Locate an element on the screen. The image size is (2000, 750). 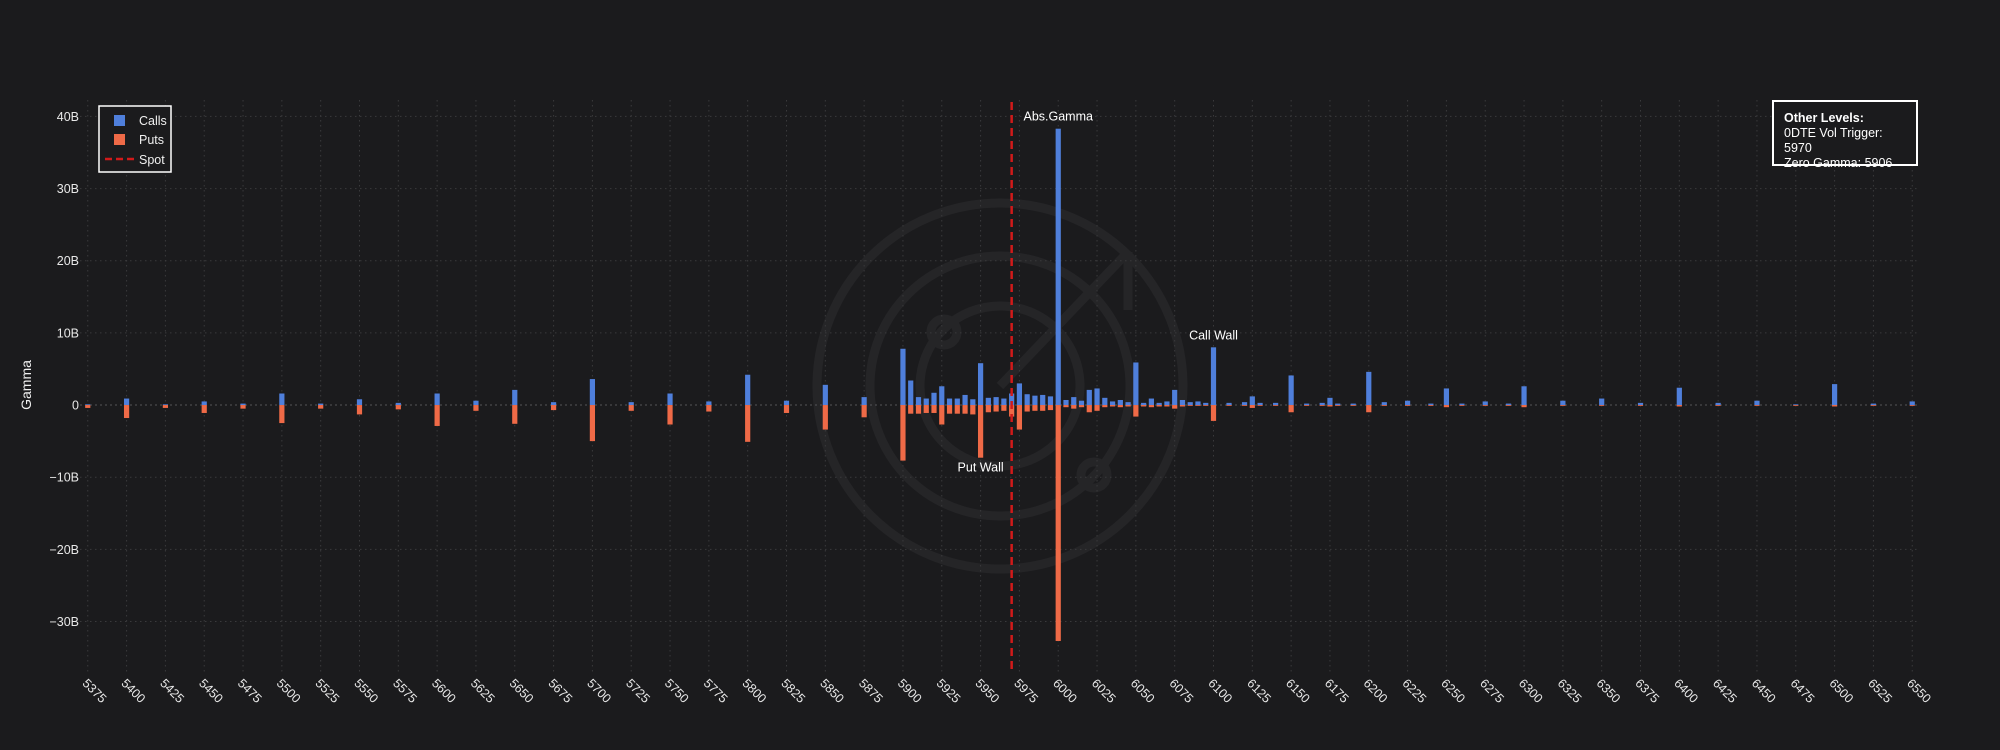
legend: Calls Puts Spot is located at coordinates (135, 139).